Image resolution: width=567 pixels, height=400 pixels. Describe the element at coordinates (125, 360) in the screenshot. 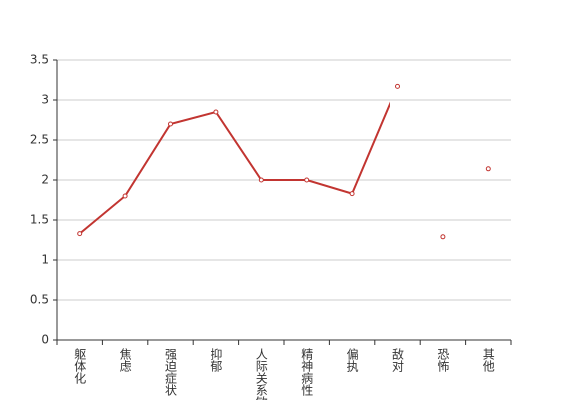

I see `x-tick-label: 焦虑` at that location.